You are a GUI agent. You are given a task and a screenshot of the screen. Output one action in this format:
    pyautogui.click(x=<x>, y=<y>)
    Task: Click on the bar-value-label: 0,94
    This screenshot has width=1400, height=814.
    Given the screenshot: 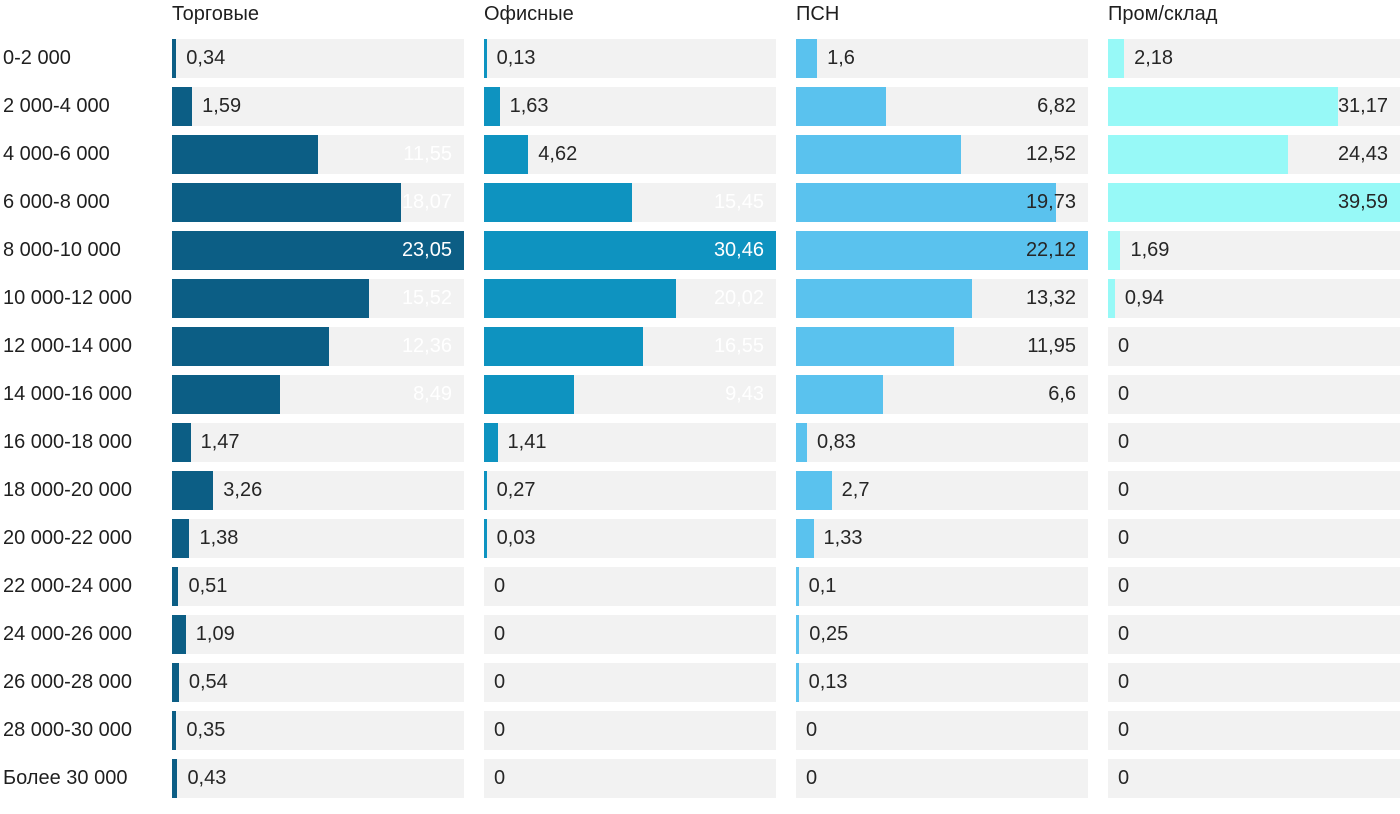 What is the action you would take?
    pyautogui.click(x=1144, y=298)
    